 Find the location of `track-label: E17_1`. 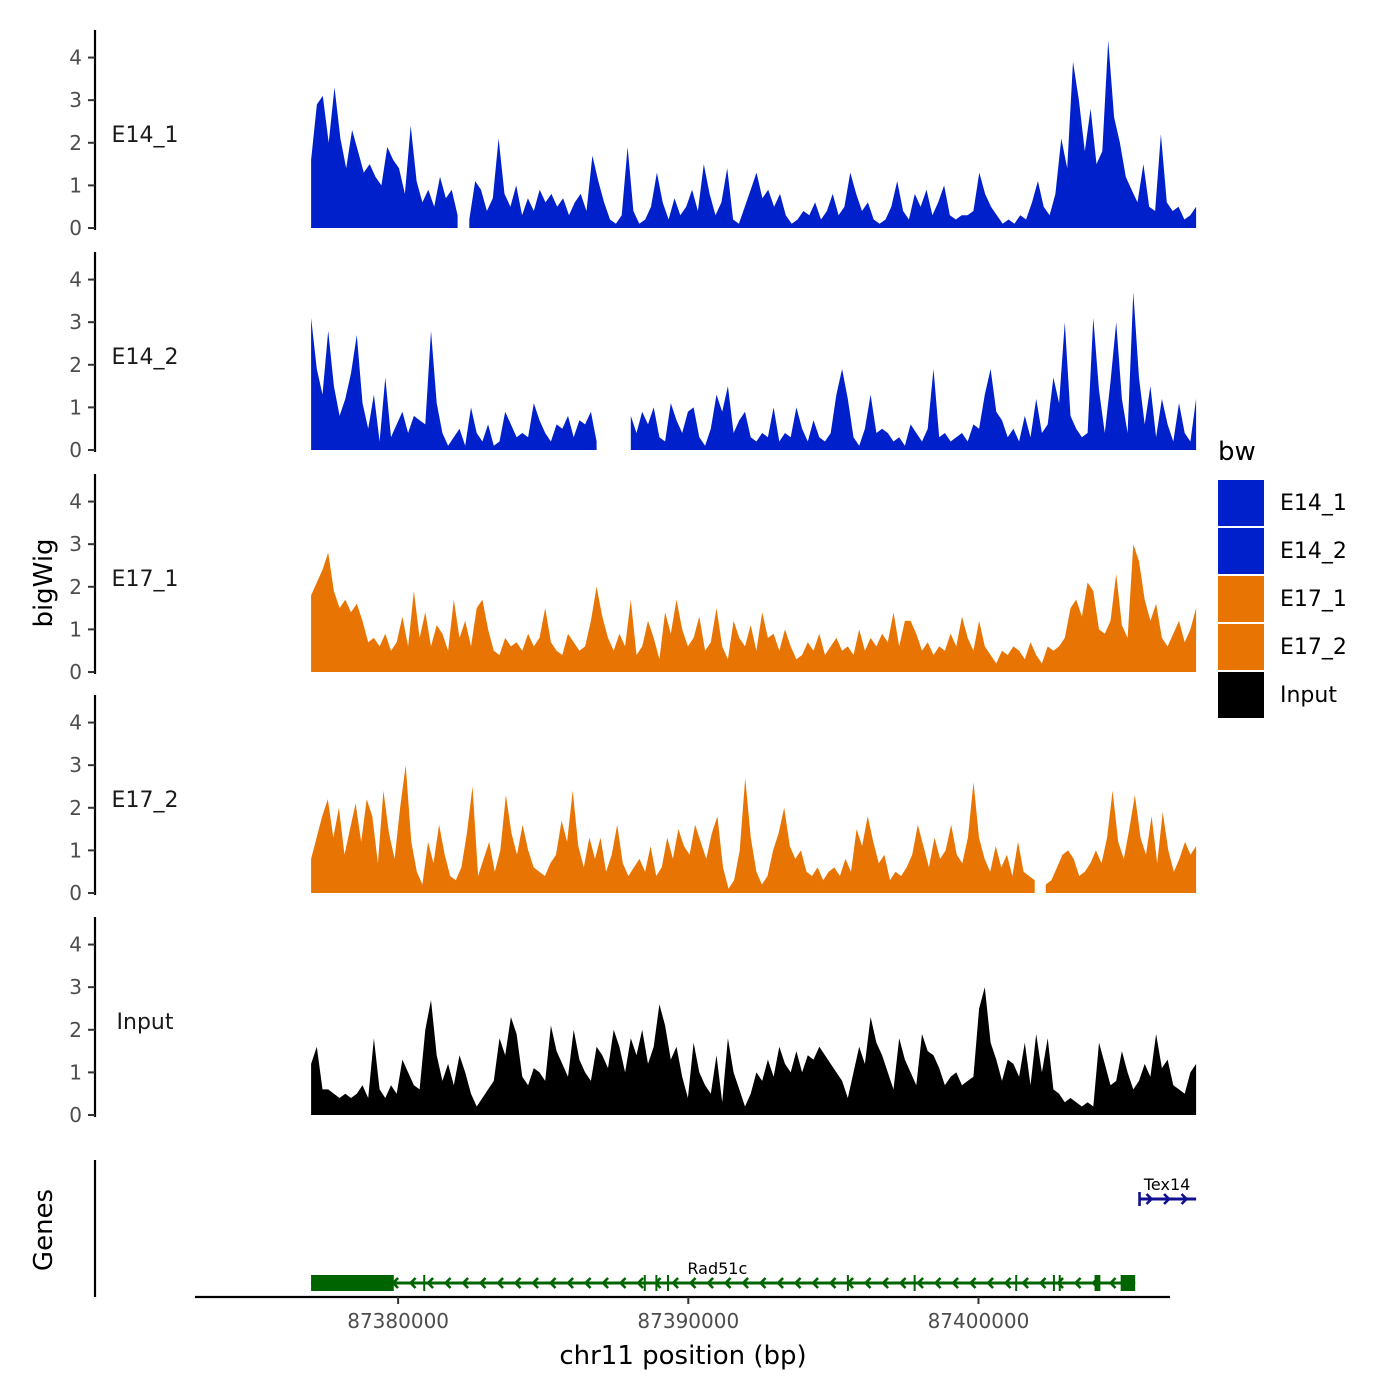

track-label: E17_1 is located at coordinates (145, 579).